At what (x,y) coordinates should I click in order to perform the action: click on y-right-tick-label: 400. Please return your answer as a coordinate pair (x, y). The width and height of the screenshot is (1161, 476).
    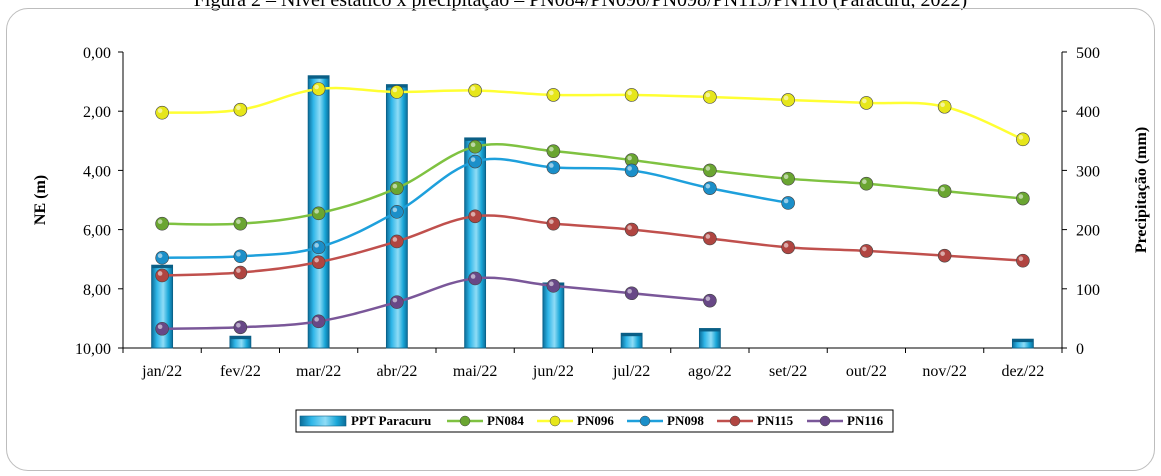
    Looking at the image, I should click on (1088, 112).